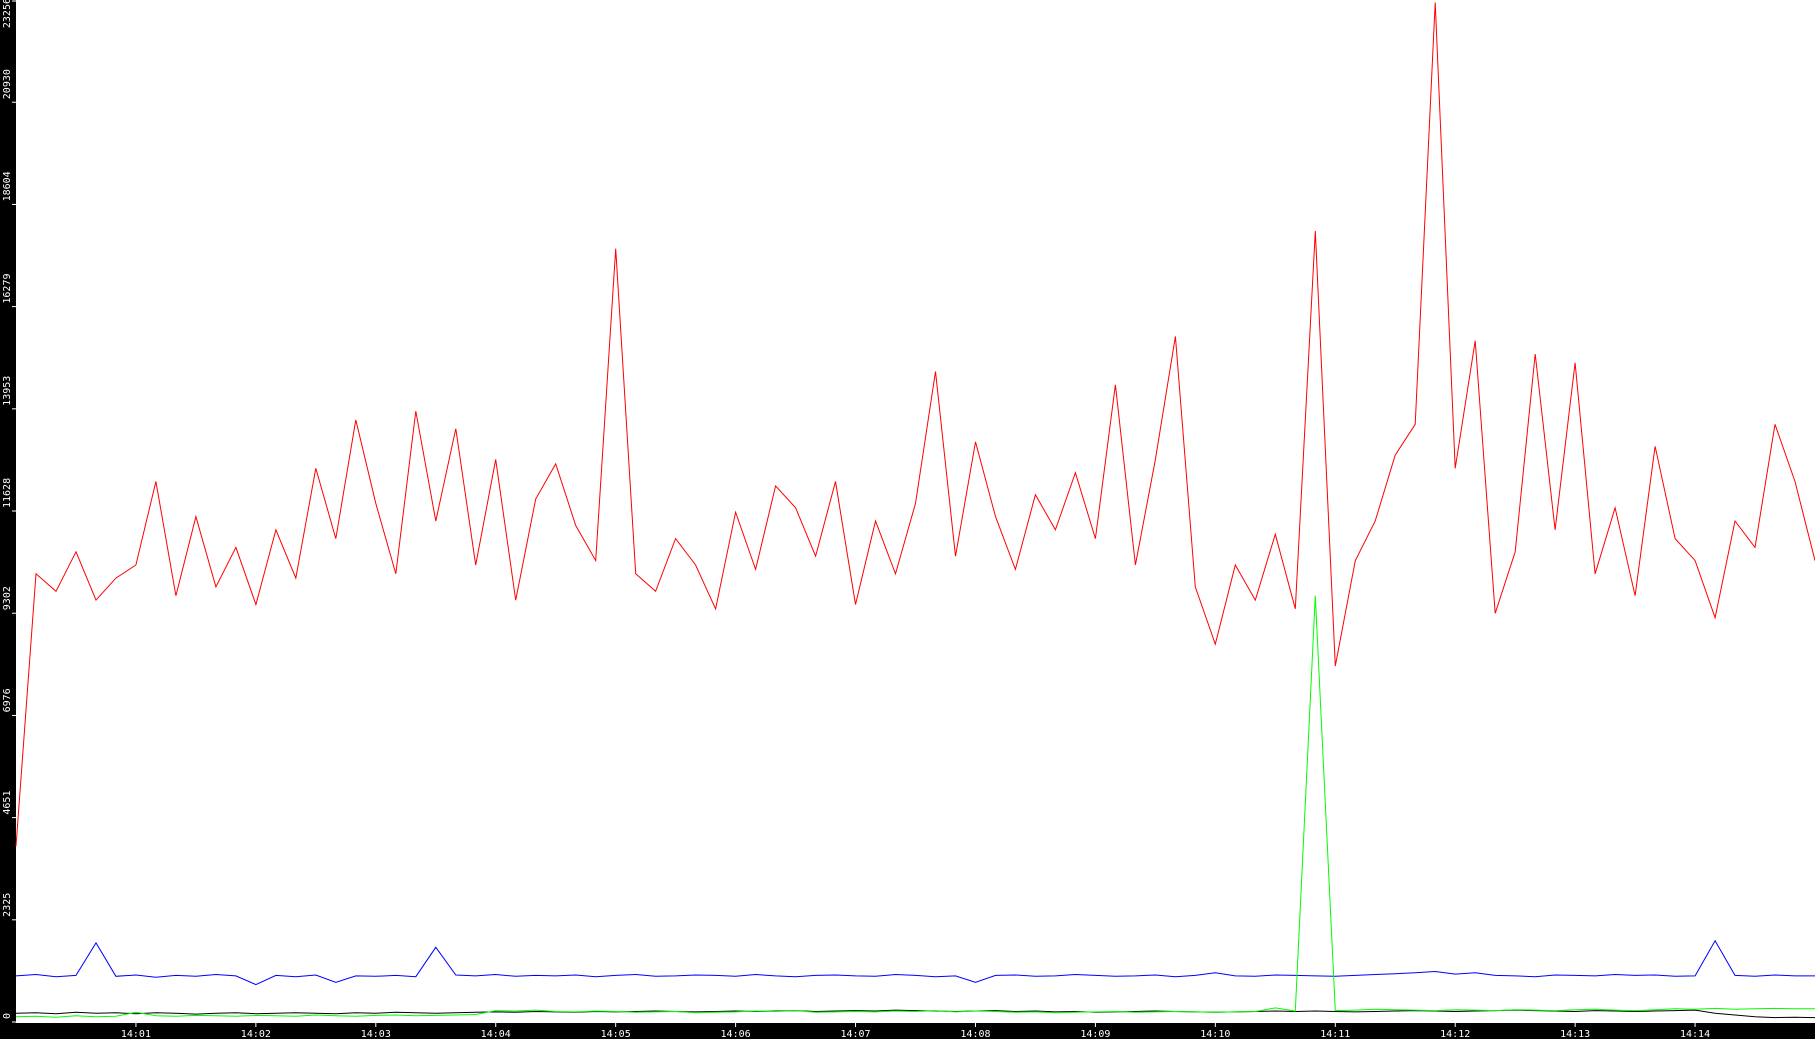  Describe the element at coordinates (855, 1034) in the screenshot. I see `x-tick-label: 14:07` at that location.